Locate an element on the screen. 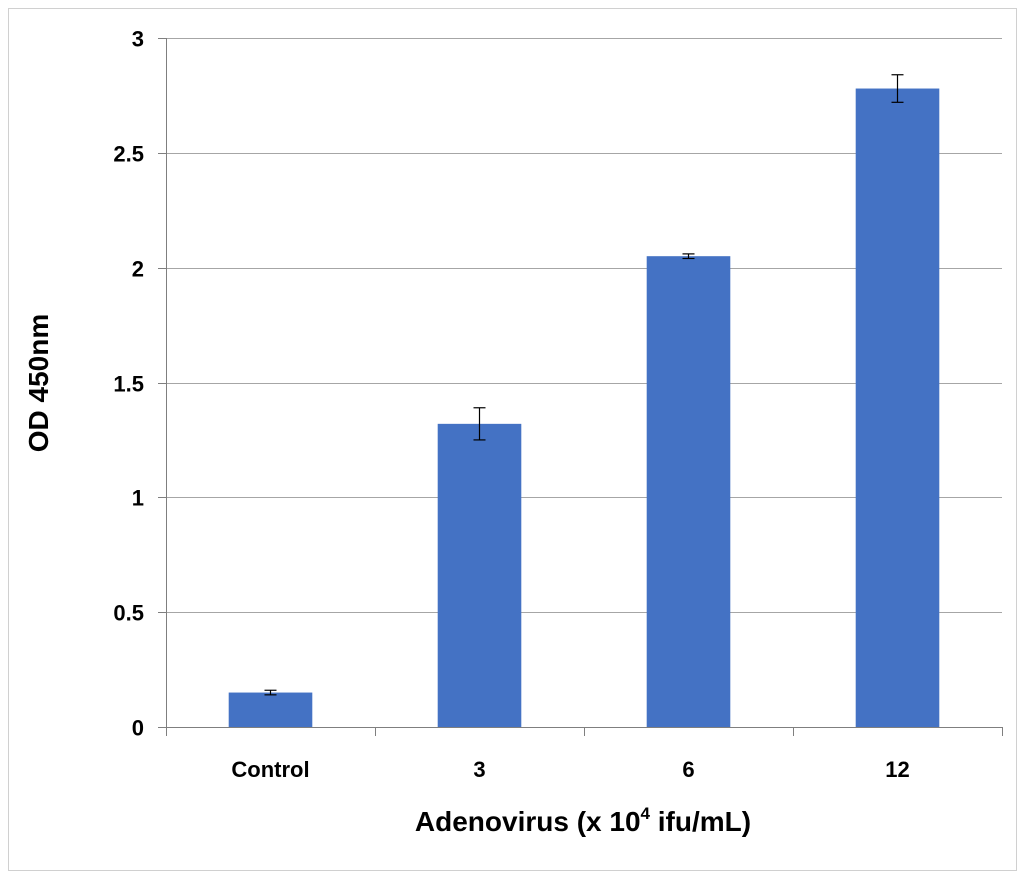 Image resolution: width=1017 pixels, height=871 pixels. x-axis-tick-labels: Control 3 6 12 is located at coordinates (570, 769).